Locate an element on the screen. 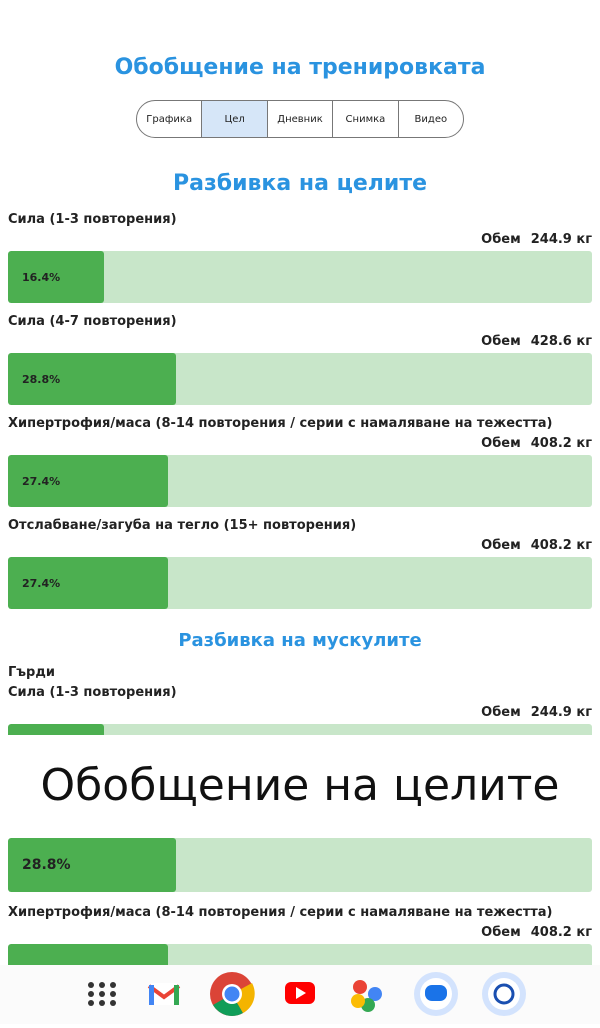 The image size is (600, 1028). photos-icon is located at coordinates (366, 996).